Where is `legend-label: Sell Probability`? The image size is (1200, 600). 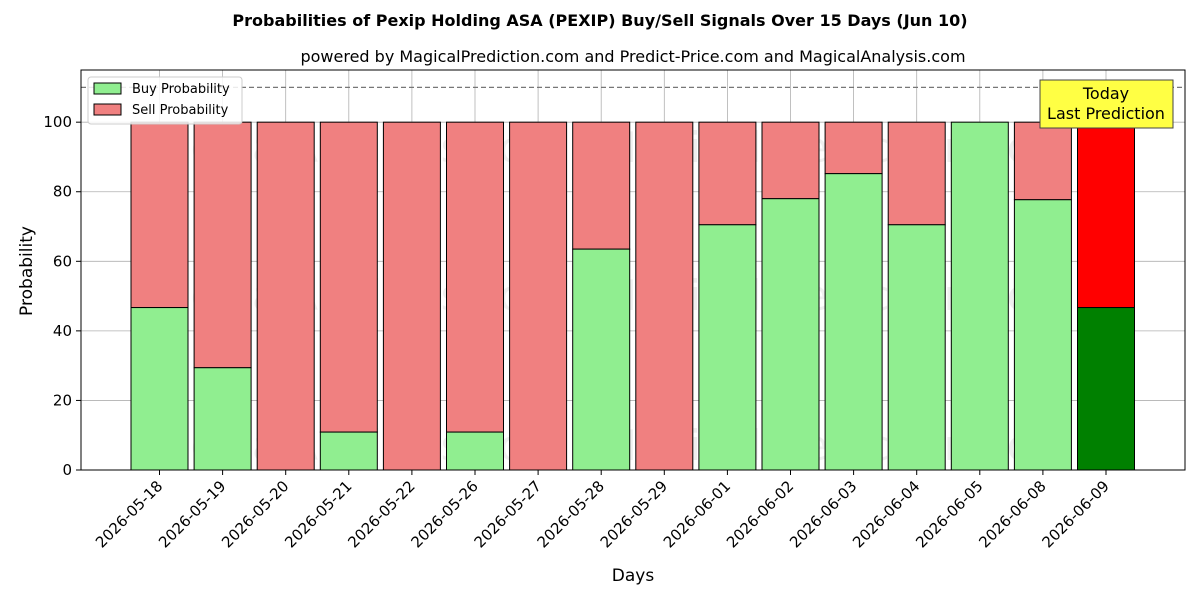 legend-label: Sell Probability is located at coordinates (180, 110).